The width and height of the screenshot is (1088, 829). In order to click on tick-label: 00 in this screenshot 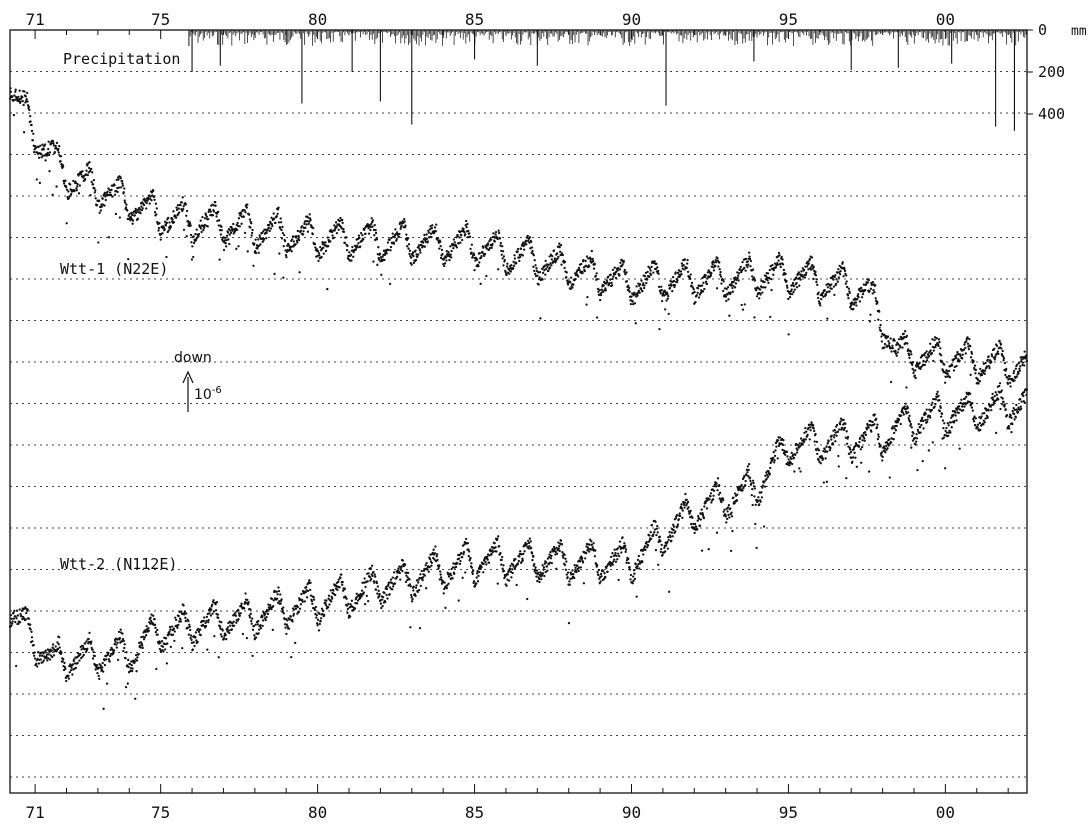, I will do `click(945, 812)`.